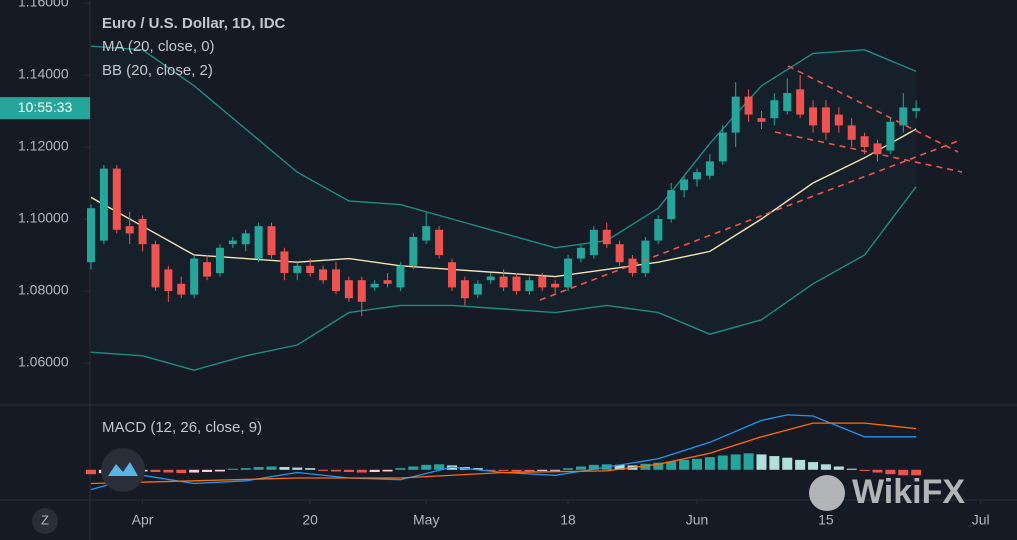 This screenshot has width=1017, height=540. Describe the element at coordinates (310, 520) in the screenshot. I see `x-tick-label: 20` at that location.